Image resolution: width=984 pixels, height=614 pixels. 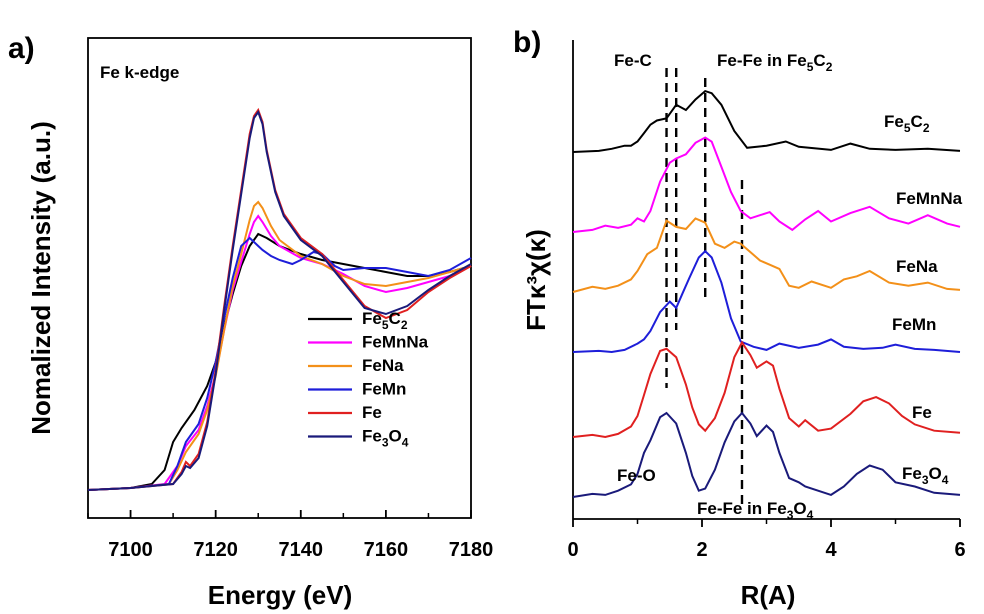 I want to click on panel-a-y-axis-title: Nomalized Intensity (a.u.), so click(x=41, y=278).